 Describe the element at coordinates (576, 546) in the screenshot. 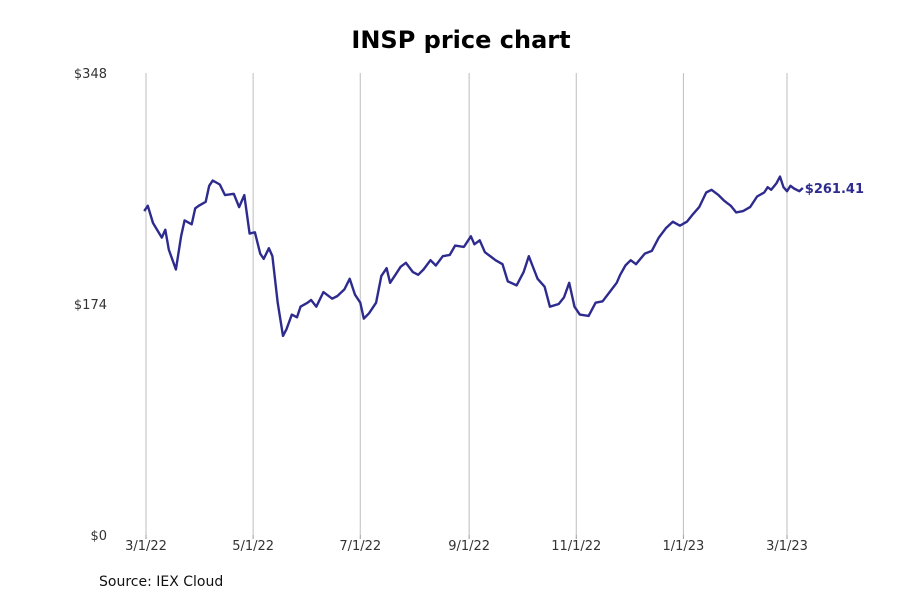

I see `x-tick-label: 11/1/22` at that location.